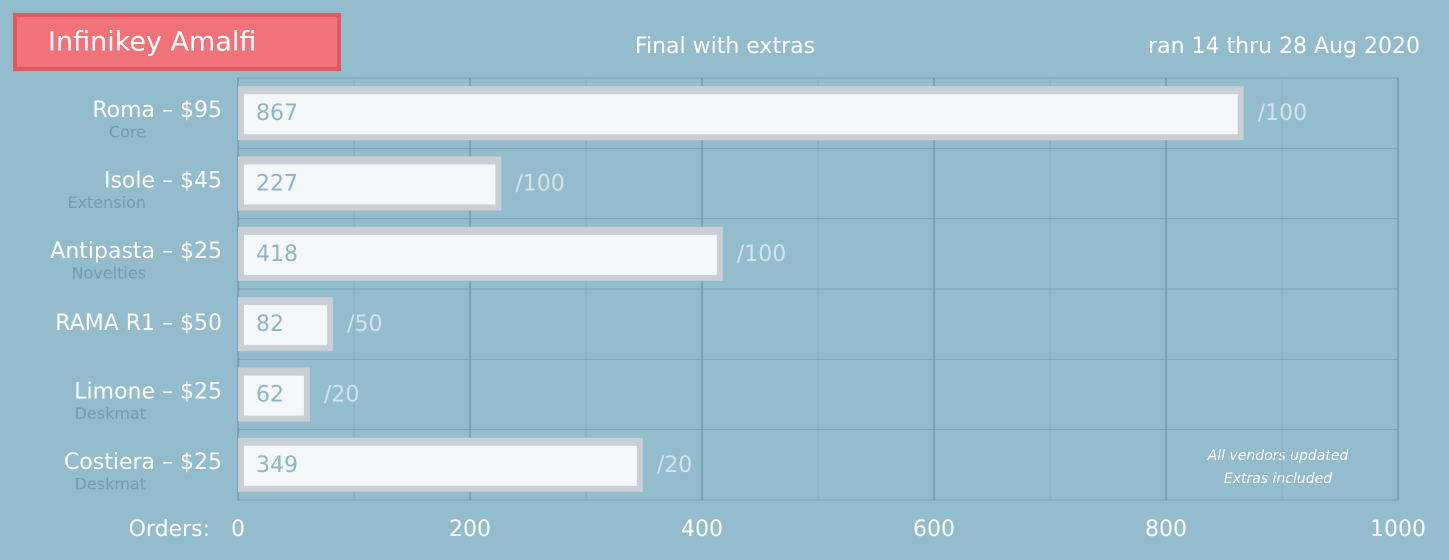 The image size is (1449, 560). Describe the element at coordinates (270, 324) in the screenshot. I see `value-label: 82` at that location.